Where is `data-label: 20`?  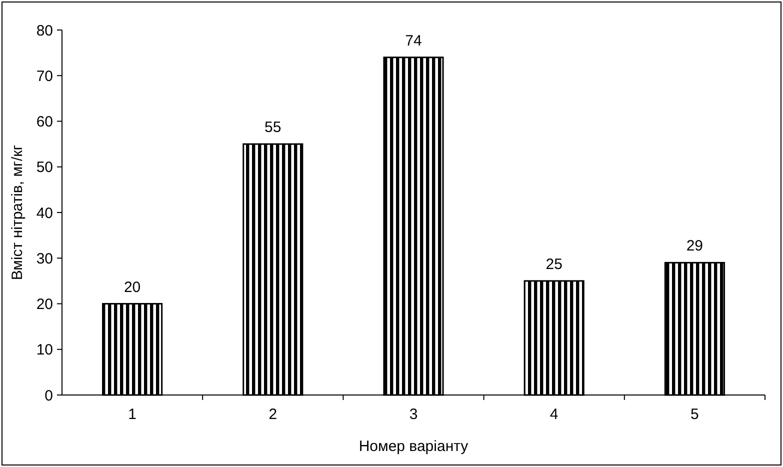
data-label: 20 is located at coordinates (132, 287).